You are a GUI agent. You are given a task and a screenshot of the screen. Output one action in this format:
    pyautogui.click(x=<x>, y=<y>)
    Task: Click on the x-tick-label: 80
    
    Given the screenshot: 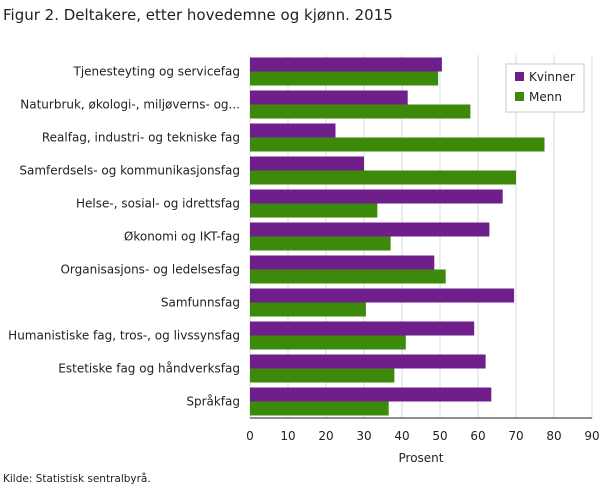 What is the action you would take?
    pyautogui.click(x=553, y=436)
    